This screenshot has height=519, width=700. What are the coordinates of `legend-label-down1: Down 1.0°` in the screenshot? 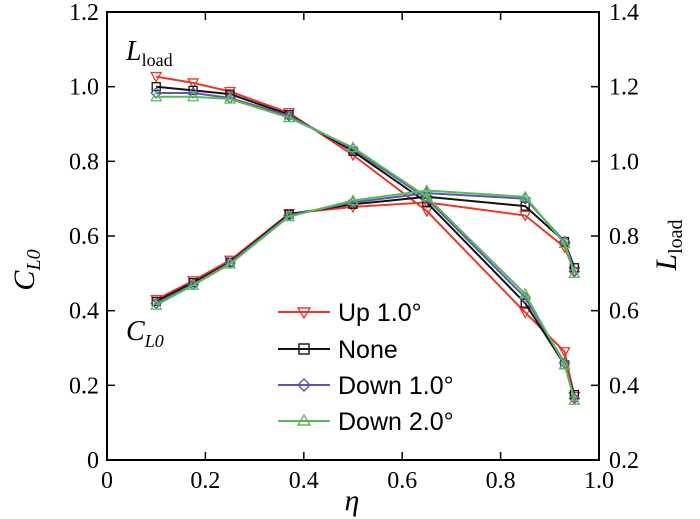 It's located at (396, 386).